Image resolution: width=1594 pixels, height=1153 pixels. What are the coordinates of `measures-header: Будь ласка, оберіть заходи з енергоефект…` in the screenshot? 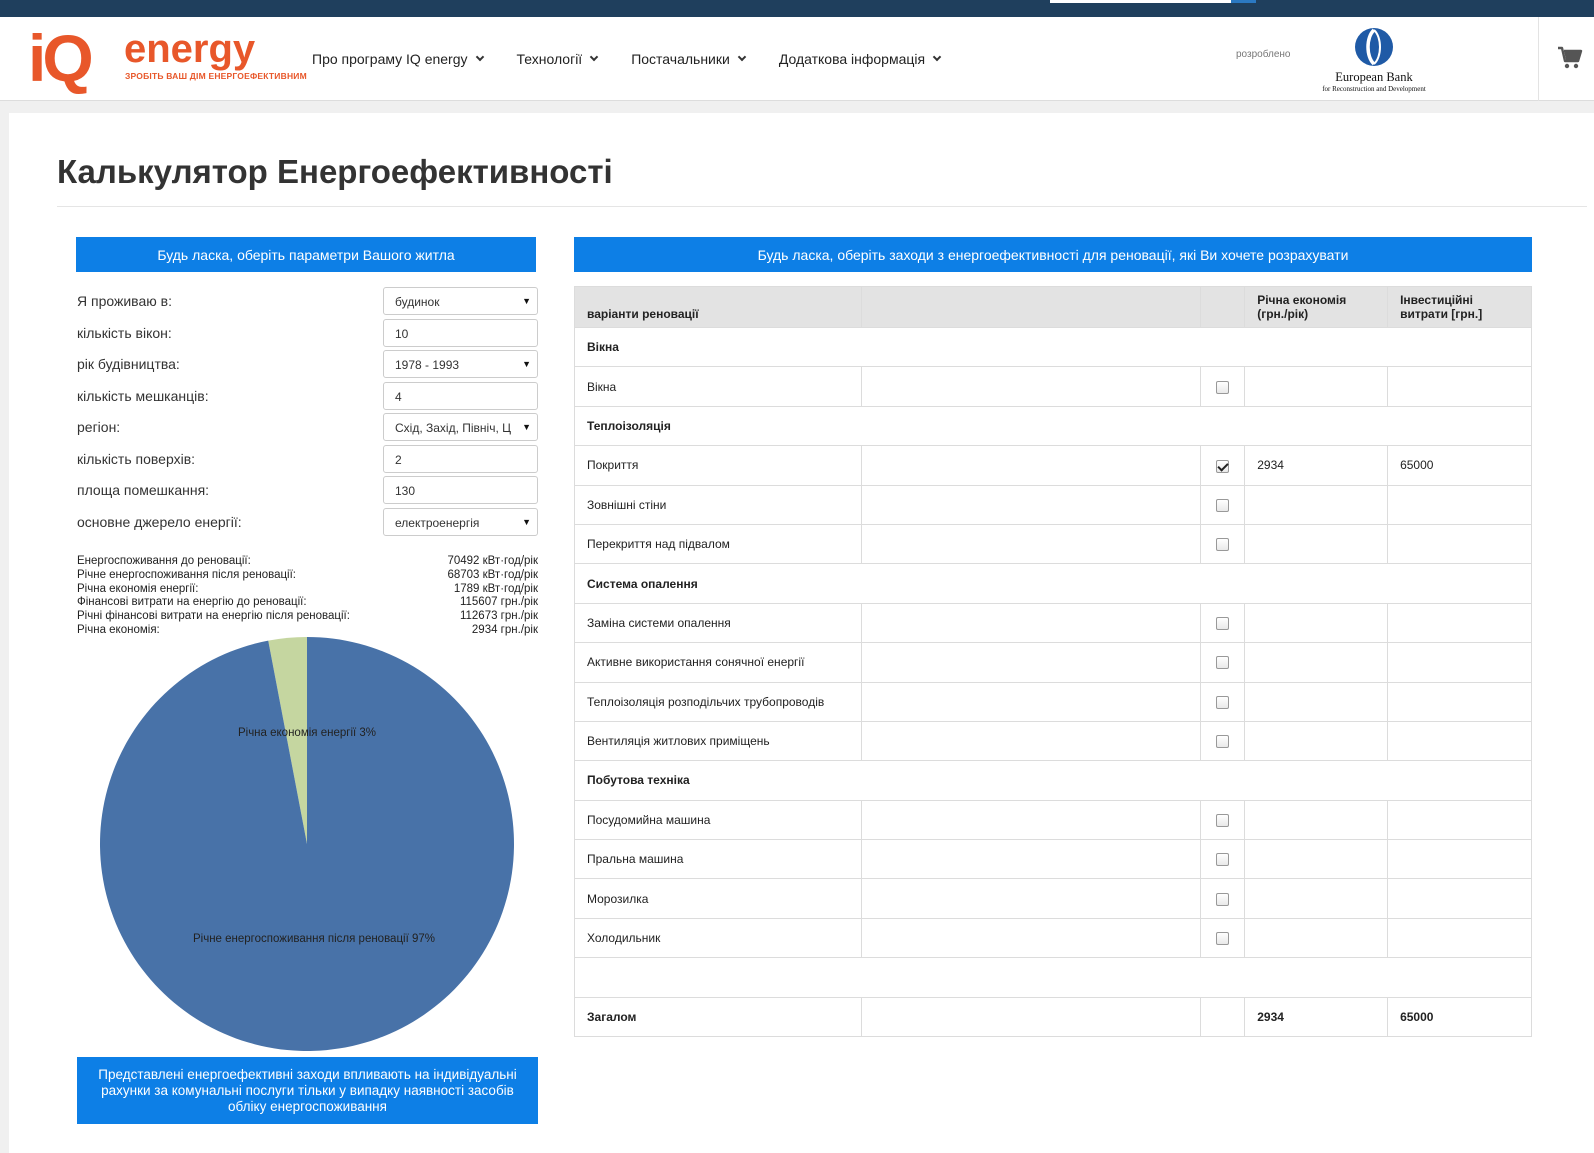 It's located at (1053, 254).